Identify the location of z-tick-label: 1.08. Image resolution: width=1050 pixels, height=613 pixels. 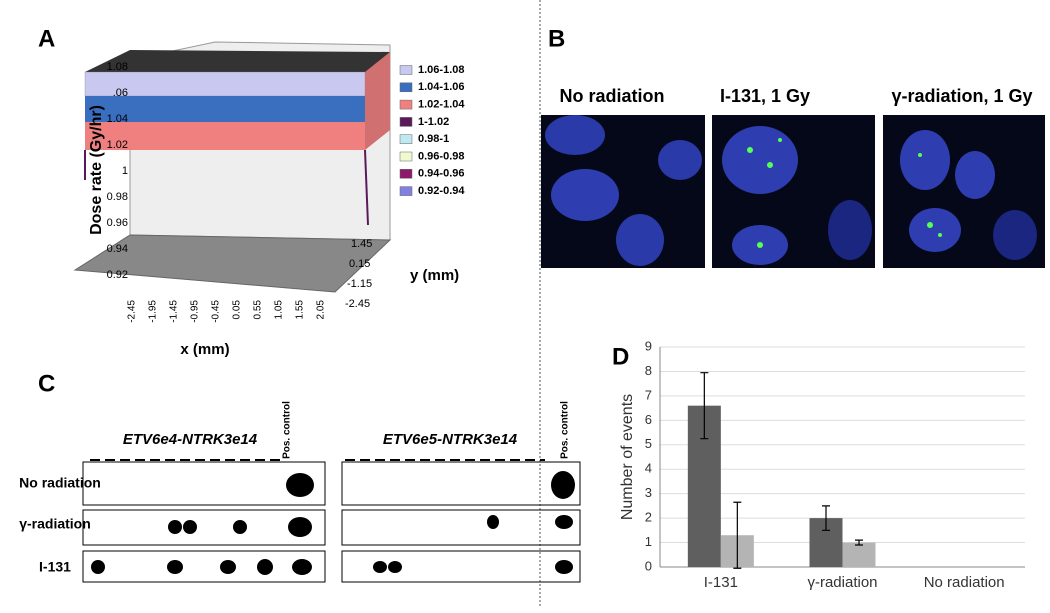
(117, 67).